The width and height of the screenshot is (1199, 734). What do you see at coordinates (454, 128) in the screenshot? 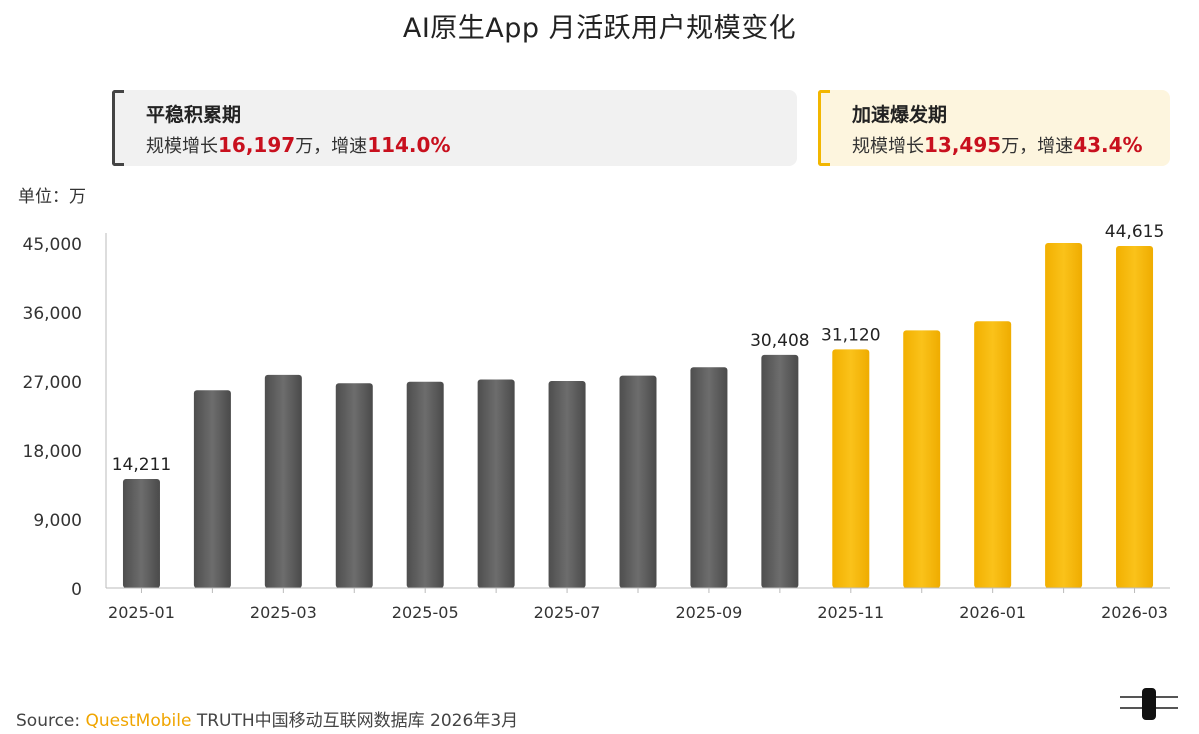
I see `phase-box-steady: 平稳积累期 规模增长16,197万，增速114.0%` at bounding box center [454, 128].